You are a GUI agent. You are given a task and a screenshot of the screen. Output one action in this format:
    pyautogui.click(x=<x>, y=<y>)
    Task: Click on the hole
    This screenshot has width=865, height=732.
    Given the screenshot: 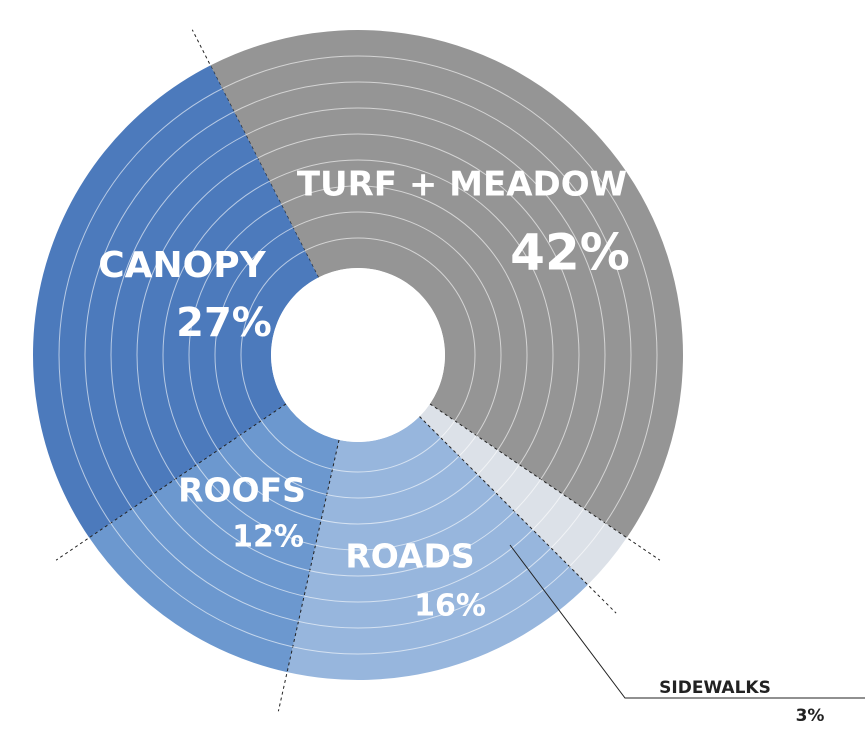 What is the action you would take?
    pyautogui.click(x=358, y=355)
    